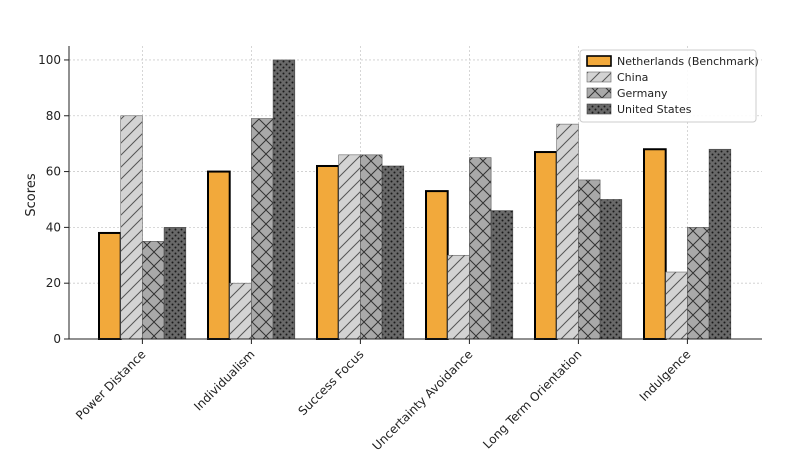  I want to click on x-tick-label: Individualism, so click(224, 380).